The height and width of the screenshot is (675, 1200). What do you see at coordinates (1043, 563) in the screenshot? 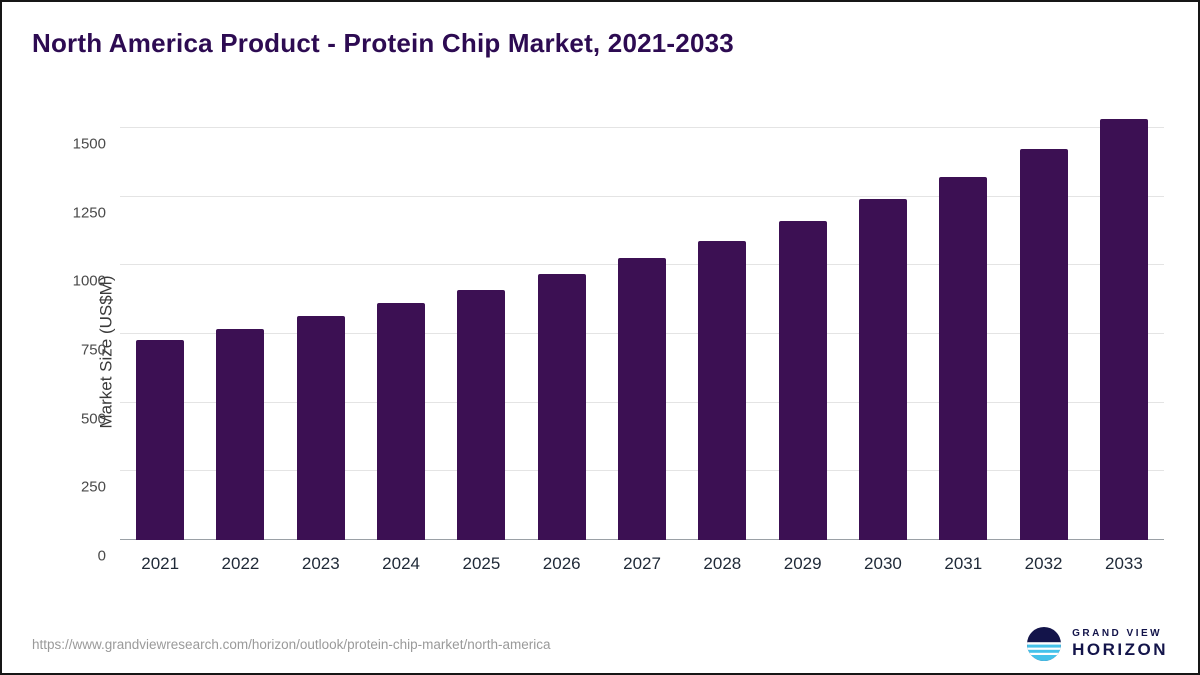
I see `x-tick-label: 2032` at bounding box center [1043, 563].